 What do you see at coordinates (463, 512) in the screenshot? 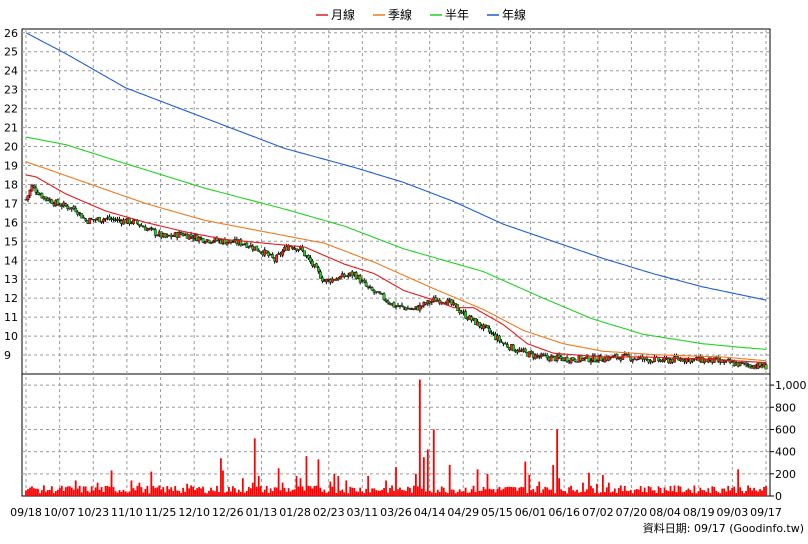
I see `x-tick-label: 04/29` at bounding box center [463, 512].